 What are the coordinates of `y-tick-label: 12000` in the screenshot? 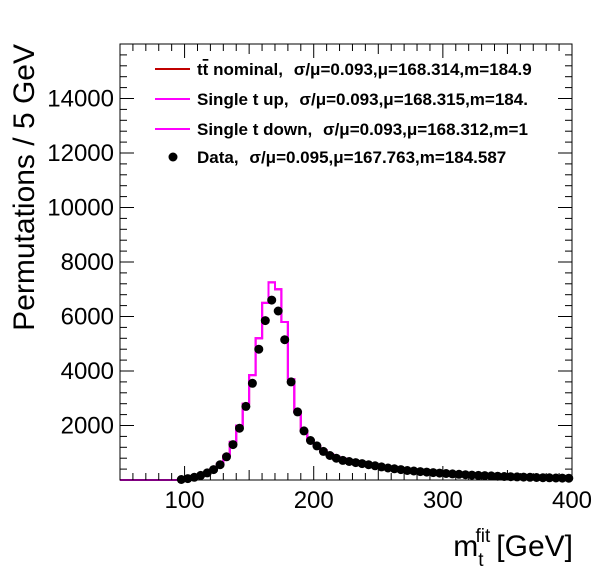 It's located at (80, 153).